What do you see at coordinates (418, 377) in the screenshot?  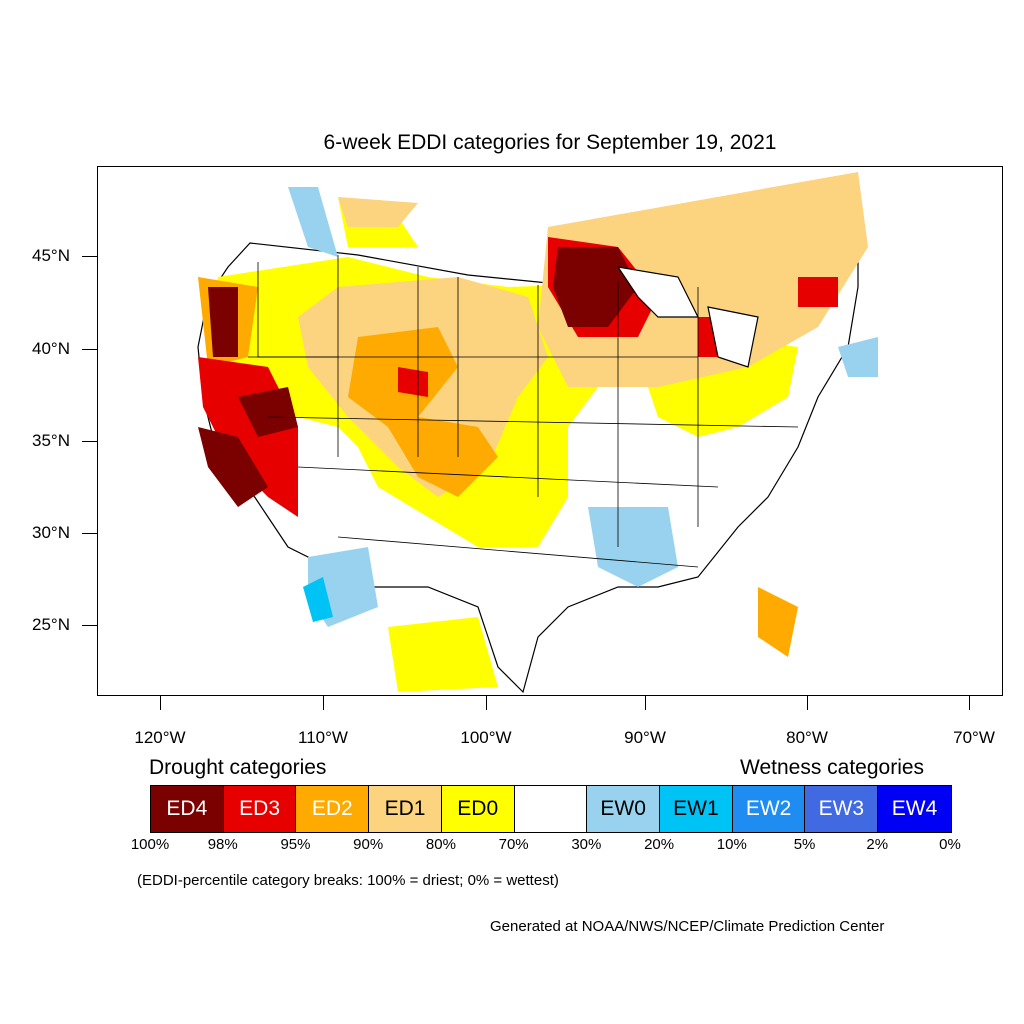 I see `ed4-regions` at bounding box center [418, 377].